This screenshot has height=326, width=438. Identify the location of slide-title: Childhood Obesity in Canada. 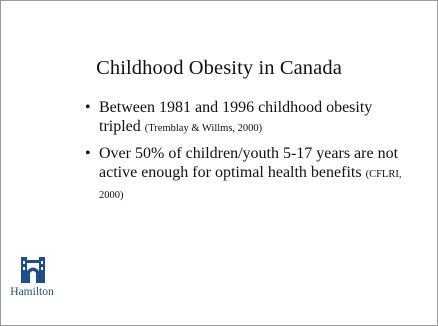
(219, 68).